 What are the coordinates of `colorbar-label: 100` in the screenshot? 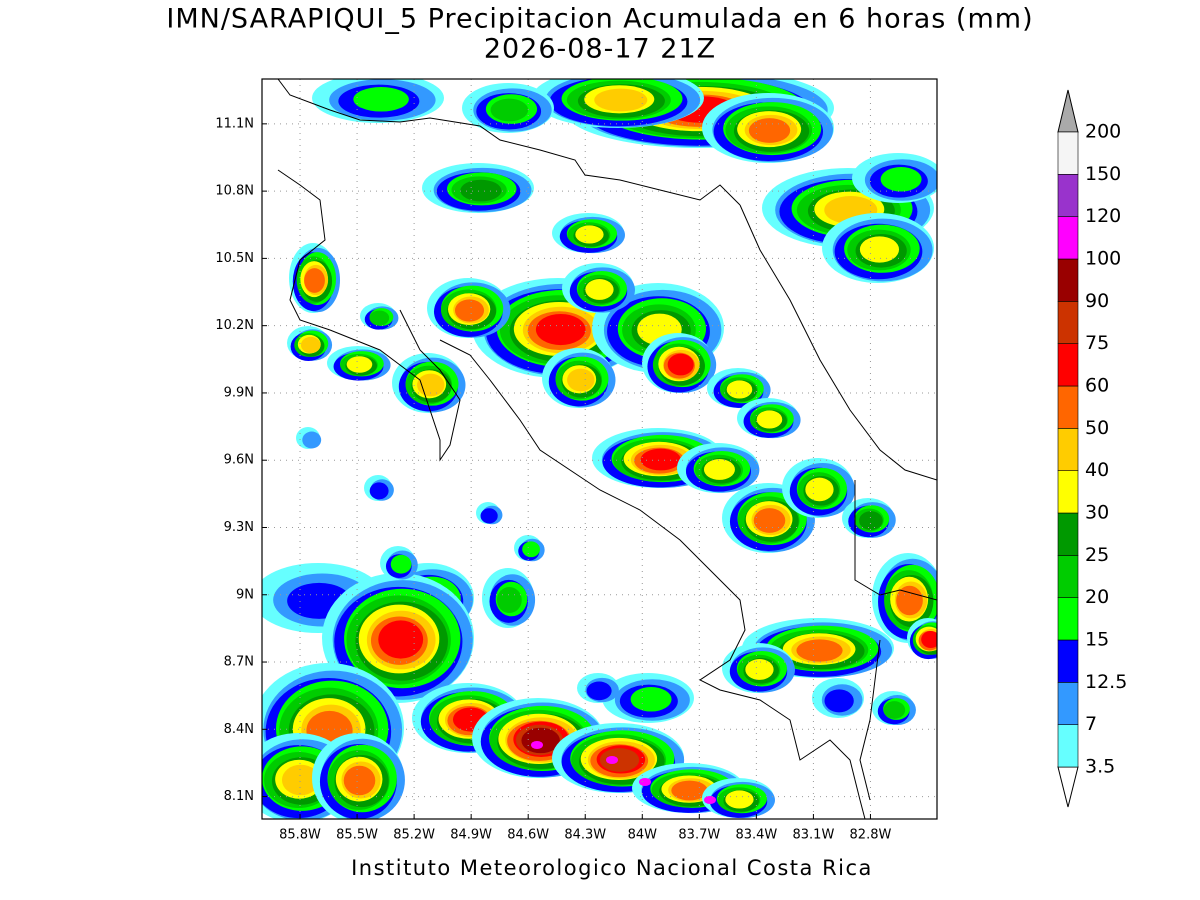 It's located at (1103, 259).